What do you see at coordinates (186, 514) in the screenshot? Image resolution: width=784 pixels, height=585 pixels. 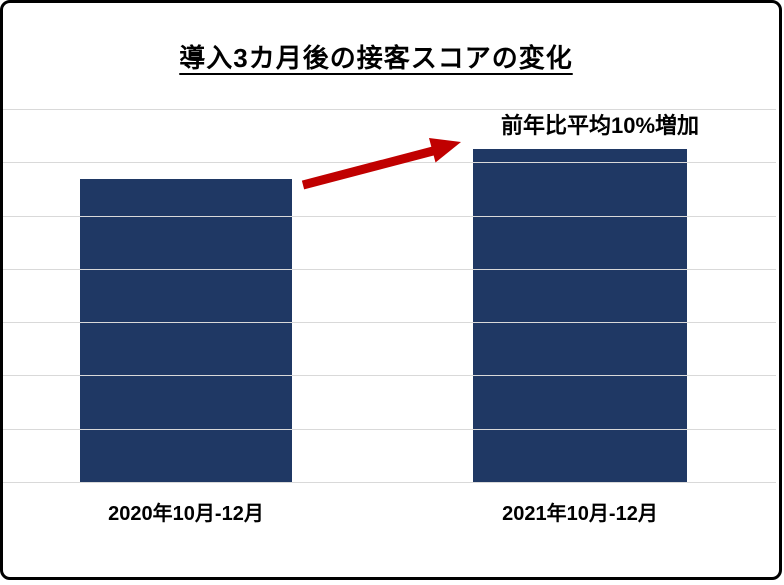 I see `x-axis-label-2020: 2020年10月-12月` at bounding box center [186, 514].